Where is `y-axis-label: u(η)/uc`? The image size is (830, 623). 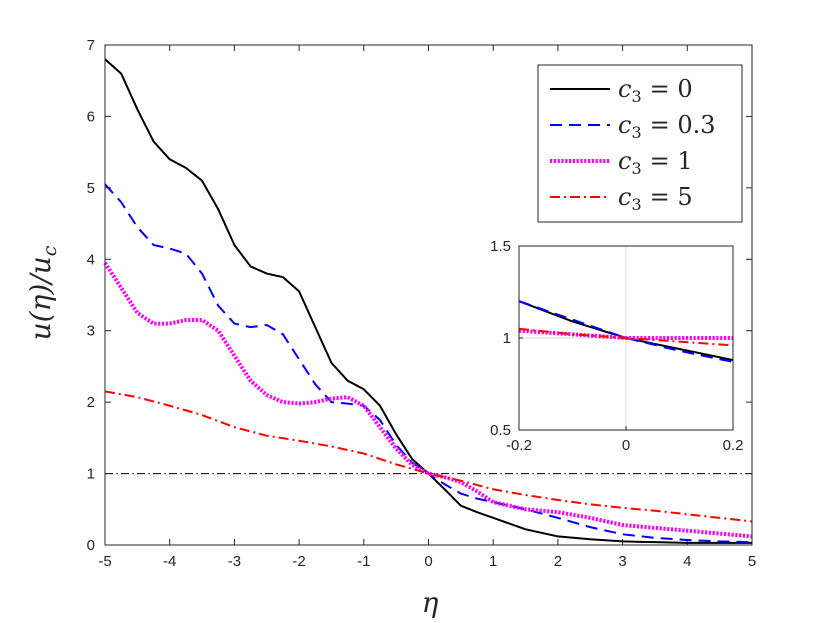 y-axis-label: u(η)/uc is located at coordinates (42, 292).